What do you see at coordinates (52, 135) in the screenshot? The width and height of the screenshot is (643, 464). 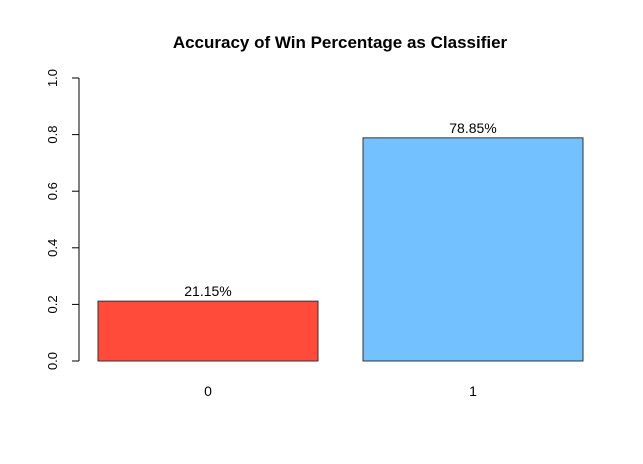 I see `y-tick-label: 0.8` at bounding box center [52, 135].